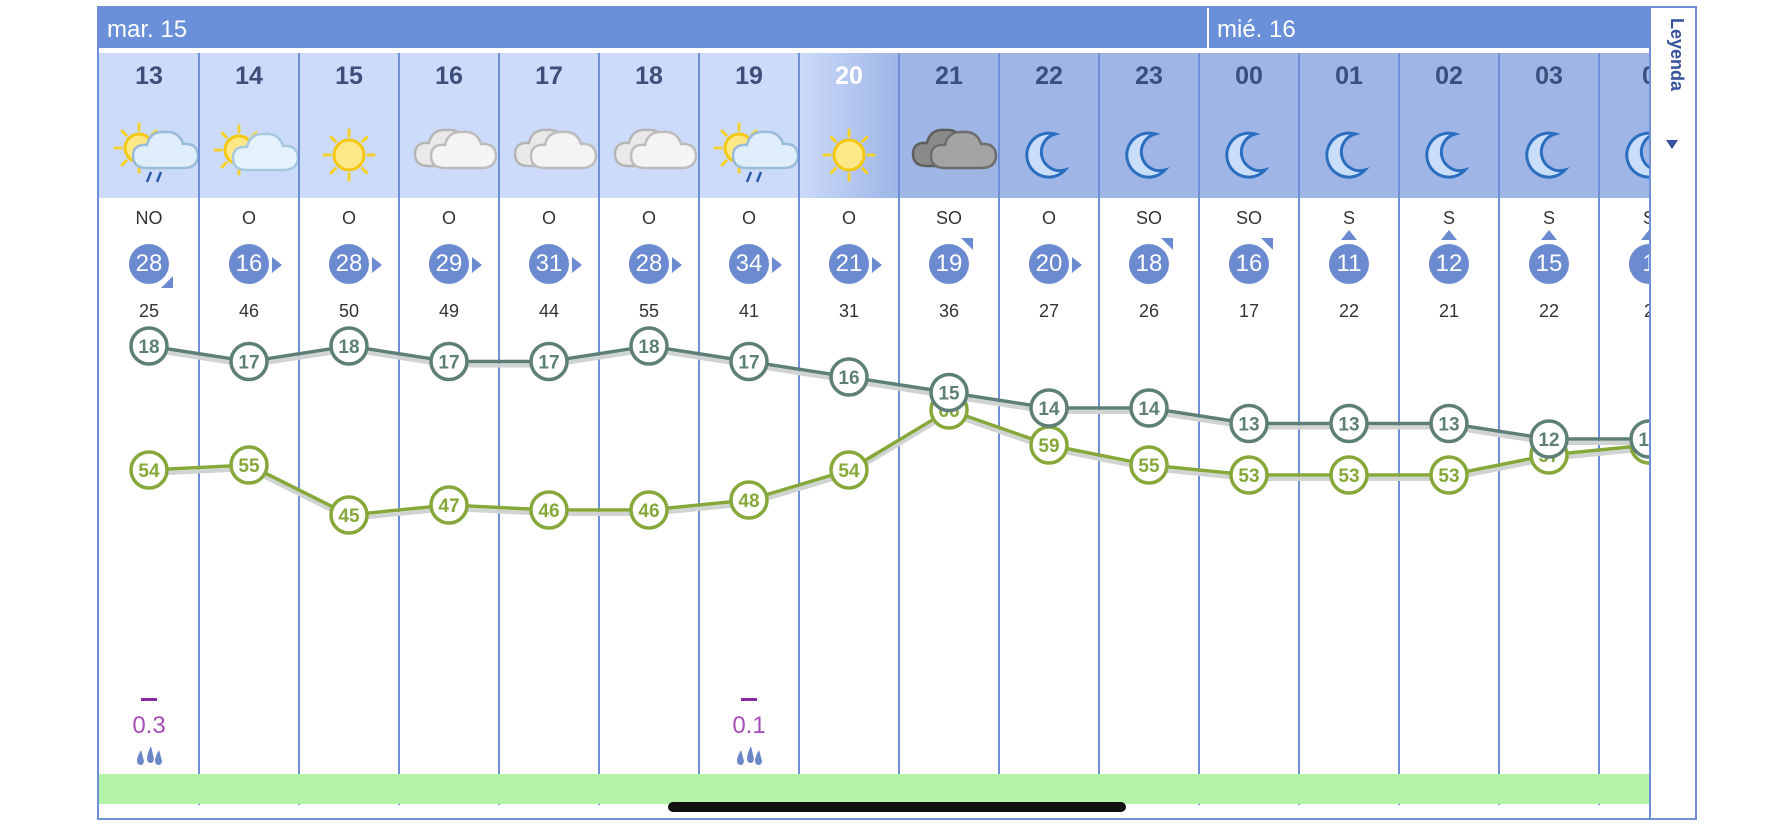  Describe the element at coordinates (349, 516) in the screenshot. I see `humidity-value-label: 45` at that location.